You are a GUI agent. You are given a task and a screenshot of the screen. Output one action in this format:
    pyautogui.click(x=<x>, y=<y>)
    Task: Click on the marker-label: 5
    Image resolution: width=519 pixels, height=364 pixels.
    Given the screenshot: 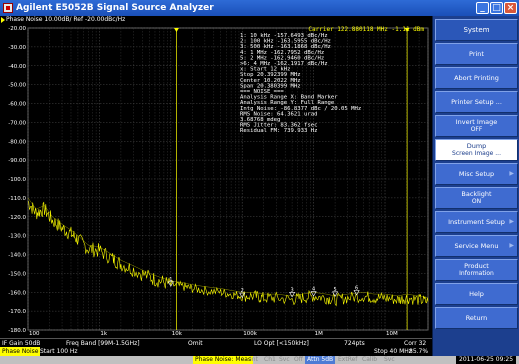 What is the action you would take?
    pyautogui.click(x=335, y=290)
    